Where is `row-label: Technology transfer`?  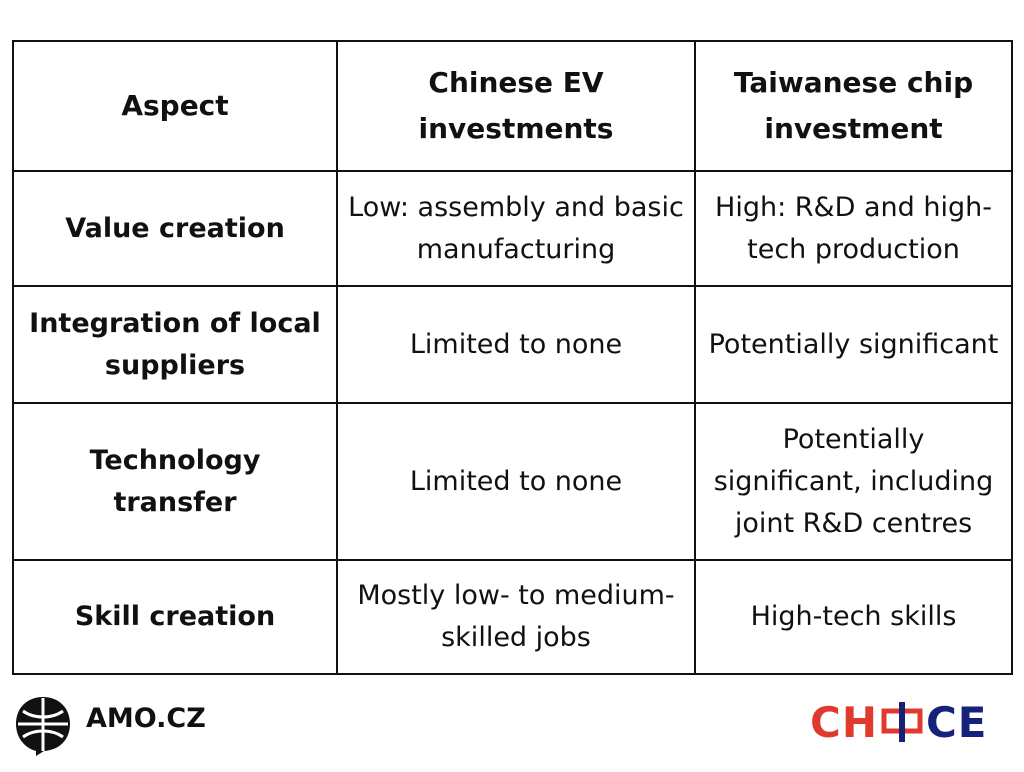
row-label: Technology transfer is located at coordinates (175, 481).